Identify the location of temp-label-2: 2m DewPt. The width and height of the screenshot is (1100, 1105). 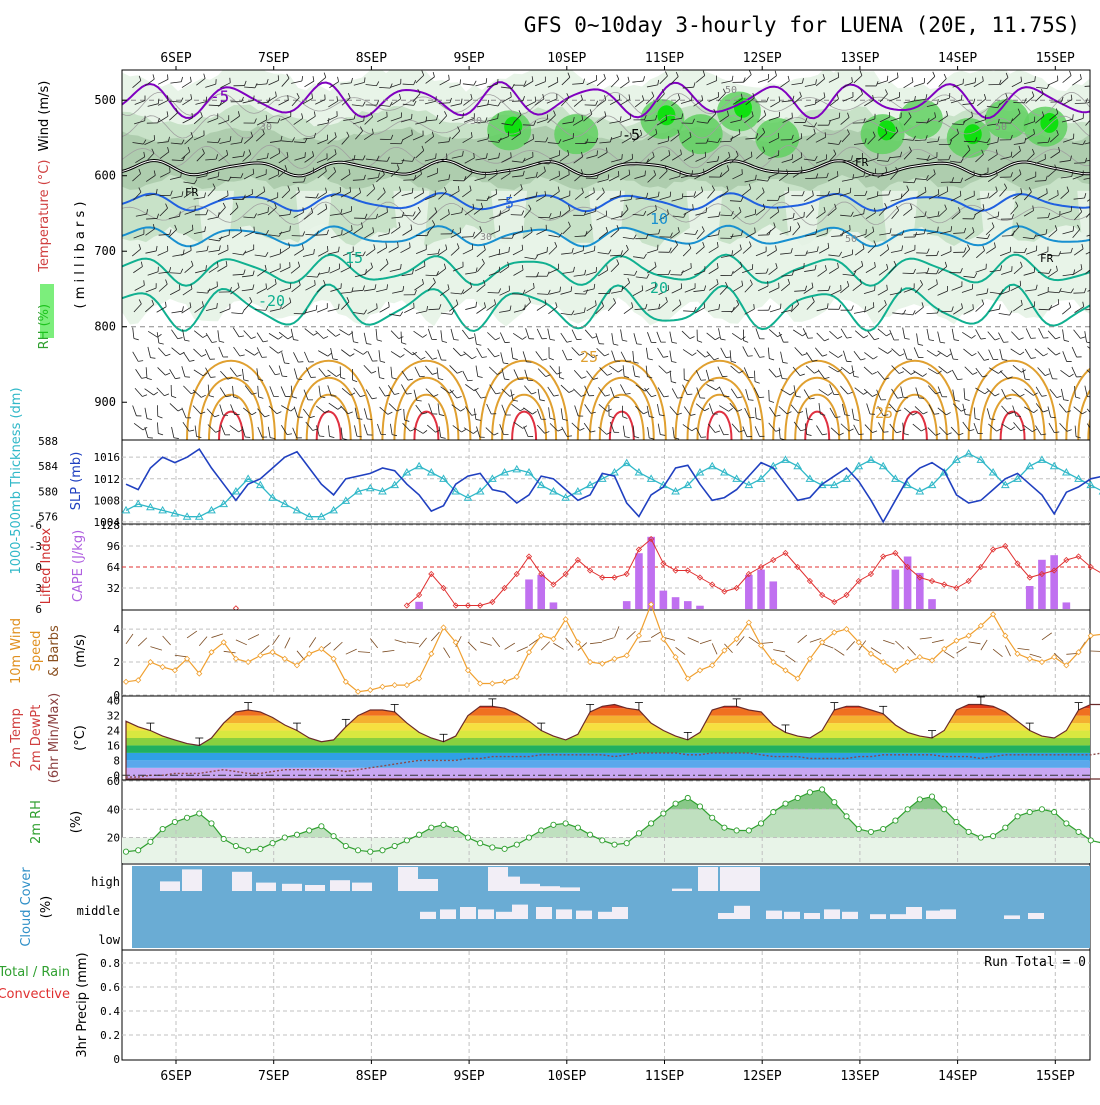
(36, 738).